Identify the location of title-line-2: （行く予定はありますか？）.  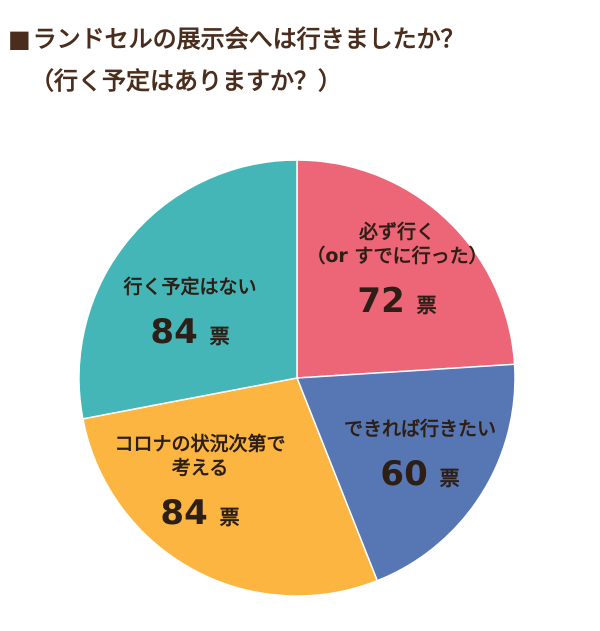
(186, 81).